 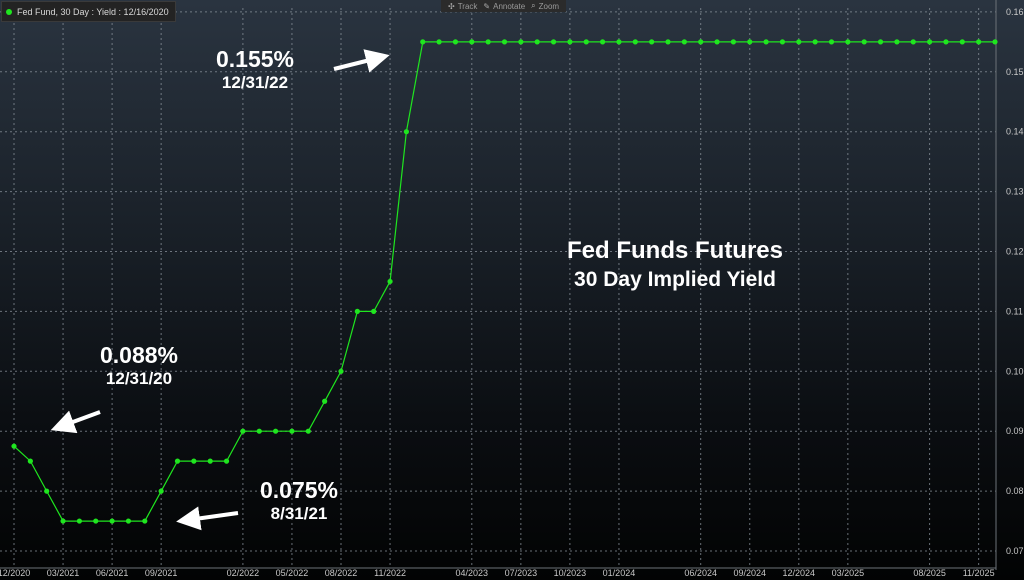 I want to click on zoom-label: Zoom, so click(x=549, y=6).